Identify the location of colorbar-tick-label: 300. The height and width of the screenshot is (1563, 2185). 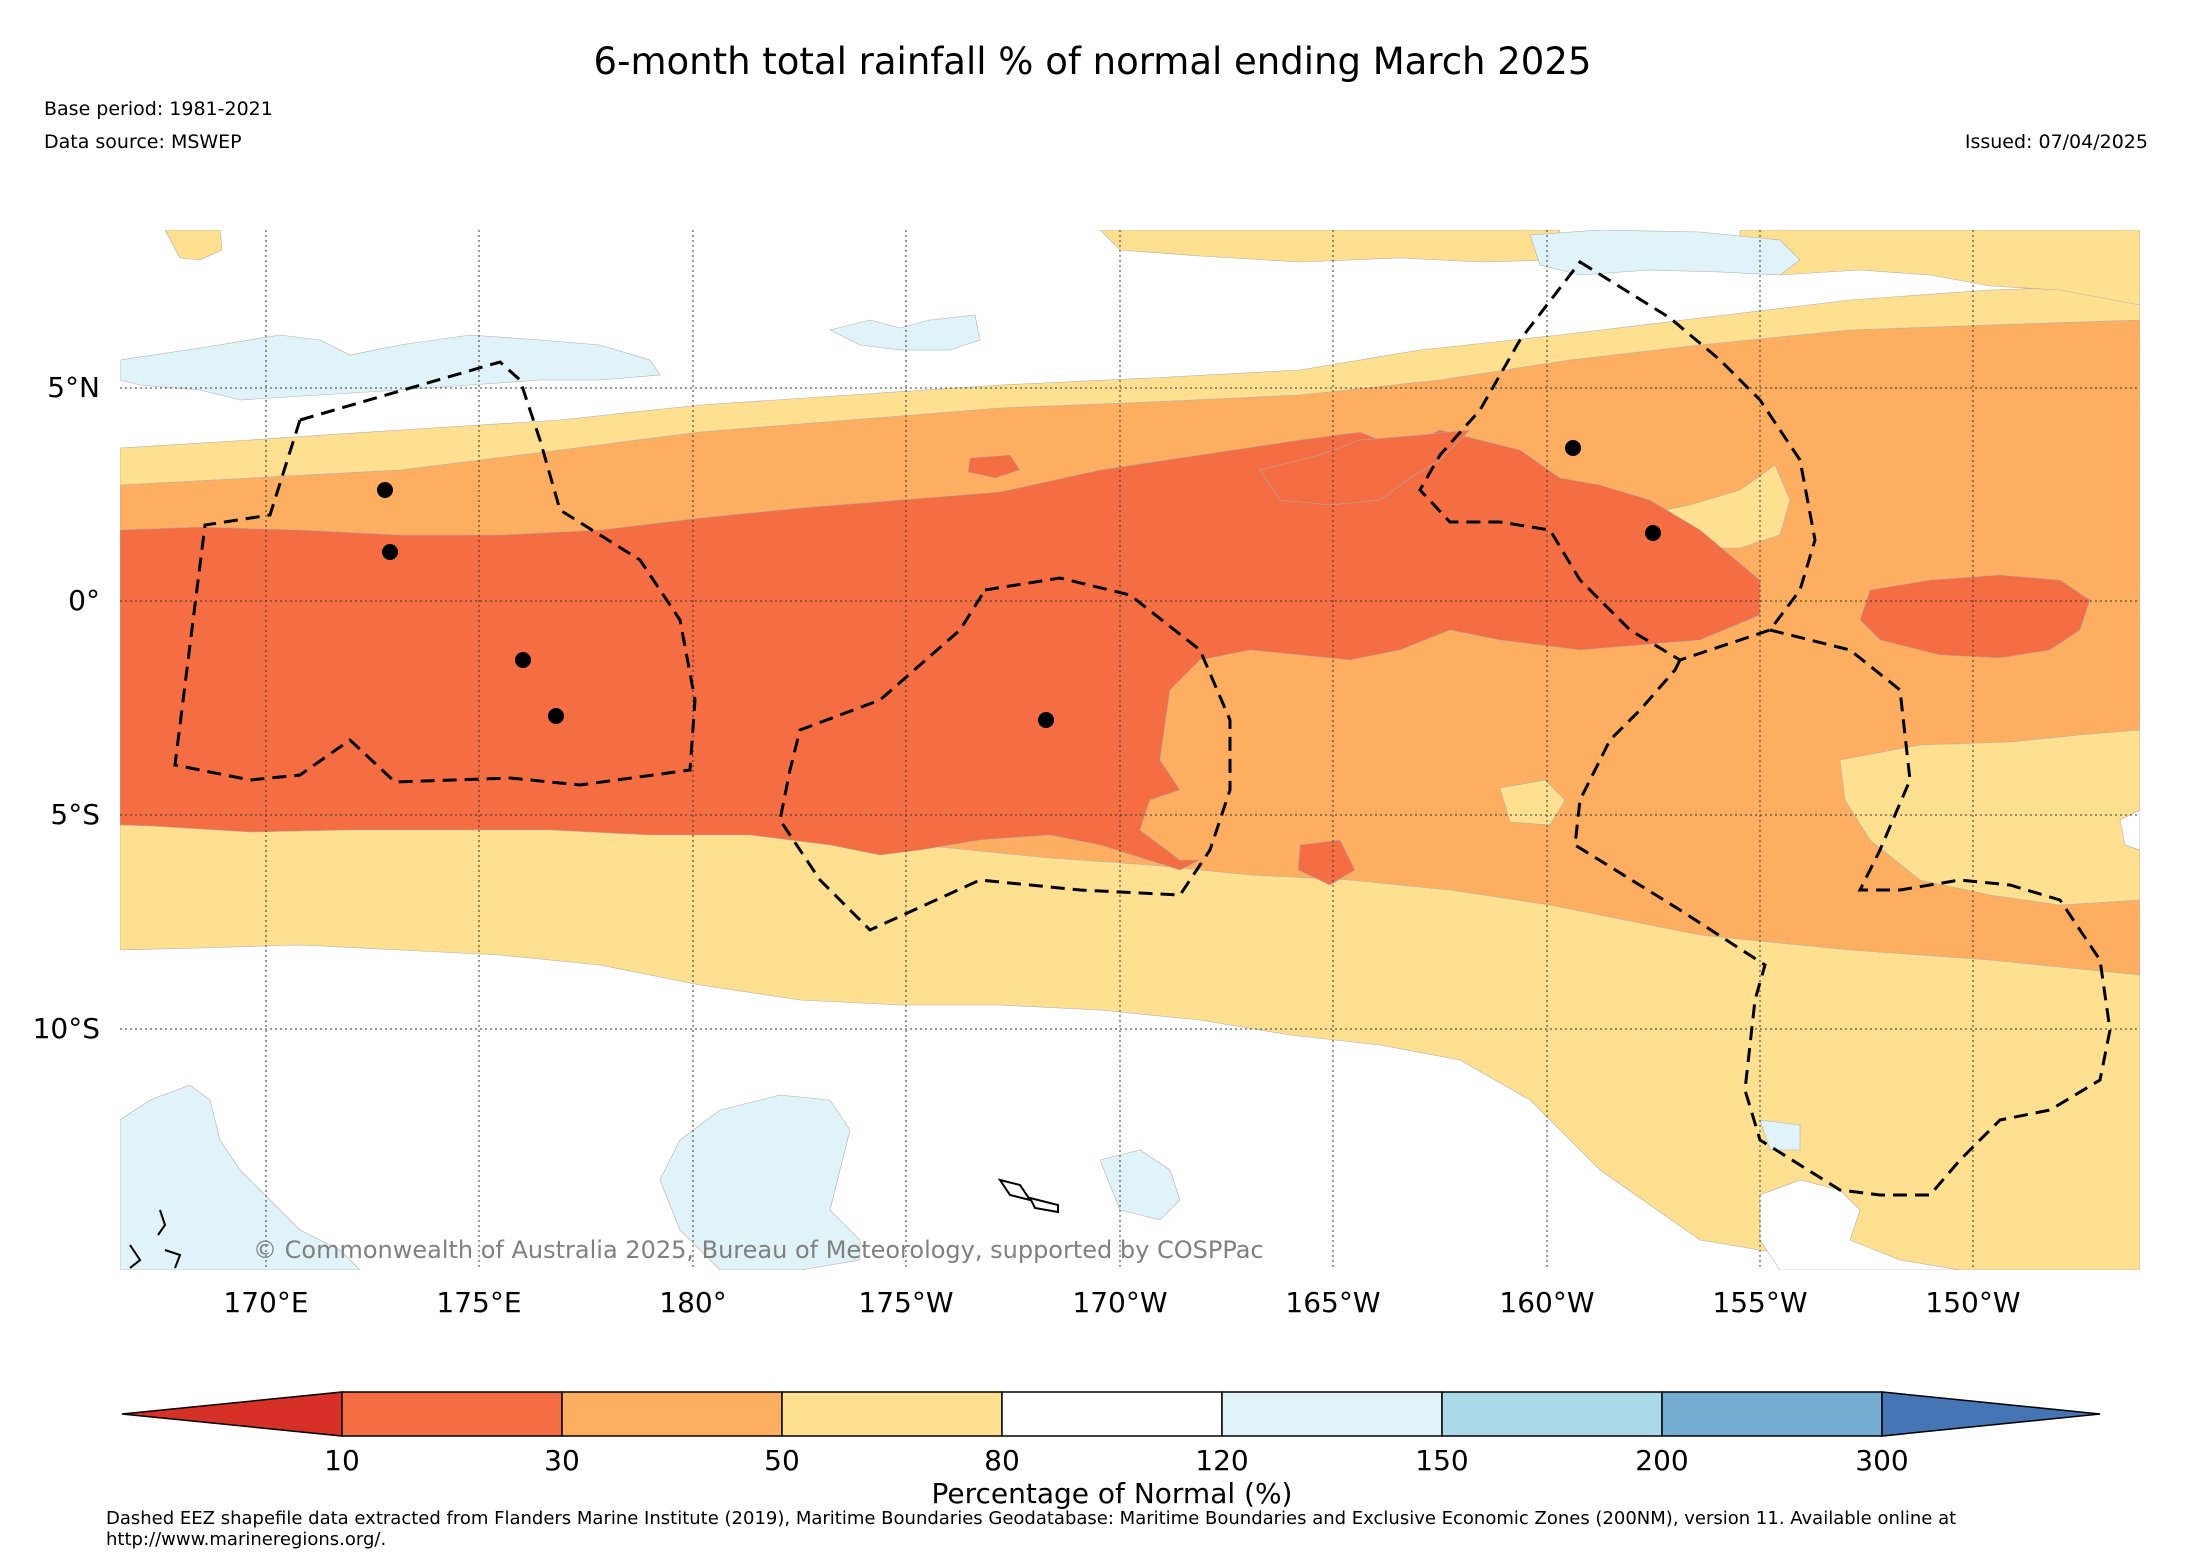
(1881, 1460).